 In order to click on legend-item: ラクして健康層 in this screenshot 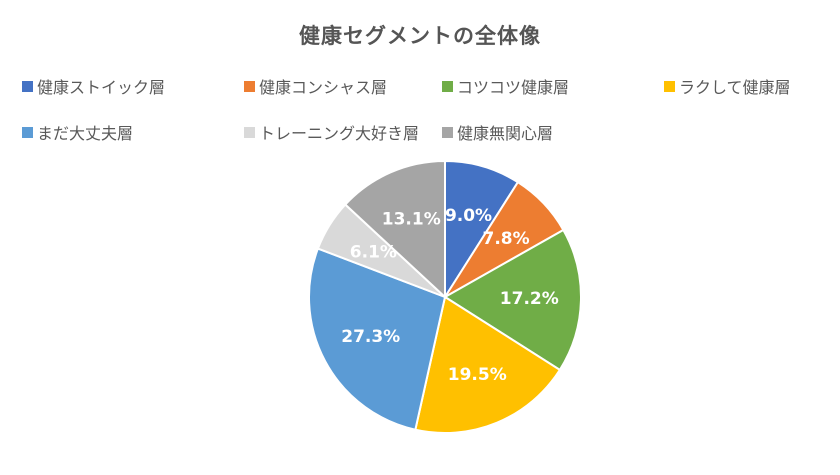, I will do `click(727, 86)`.